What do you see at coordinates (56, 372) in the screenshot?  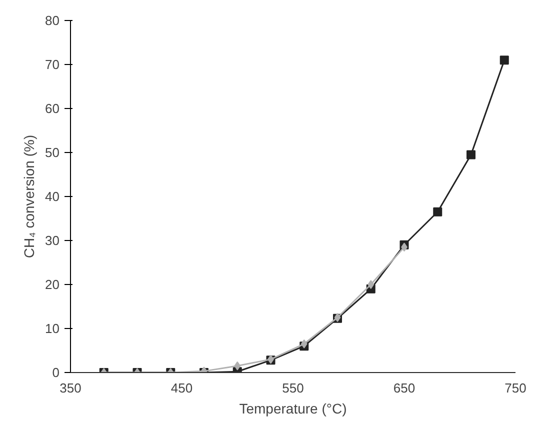 I see `y-tick-label: 0` at bounding box center [56, 372].